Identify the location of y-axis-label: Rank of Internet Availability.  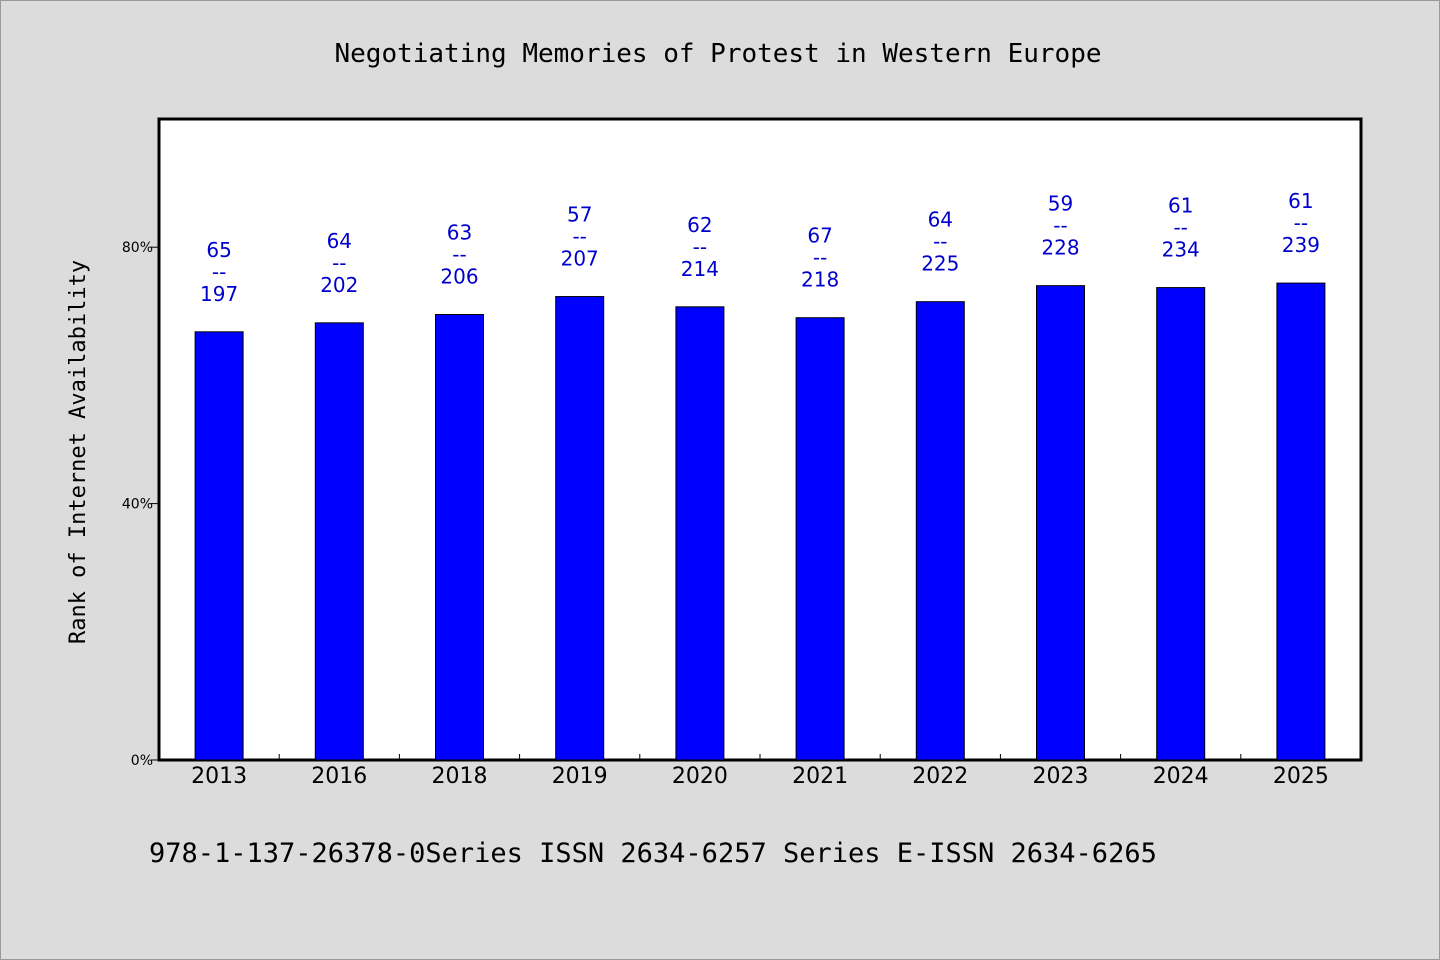
(78, 452).